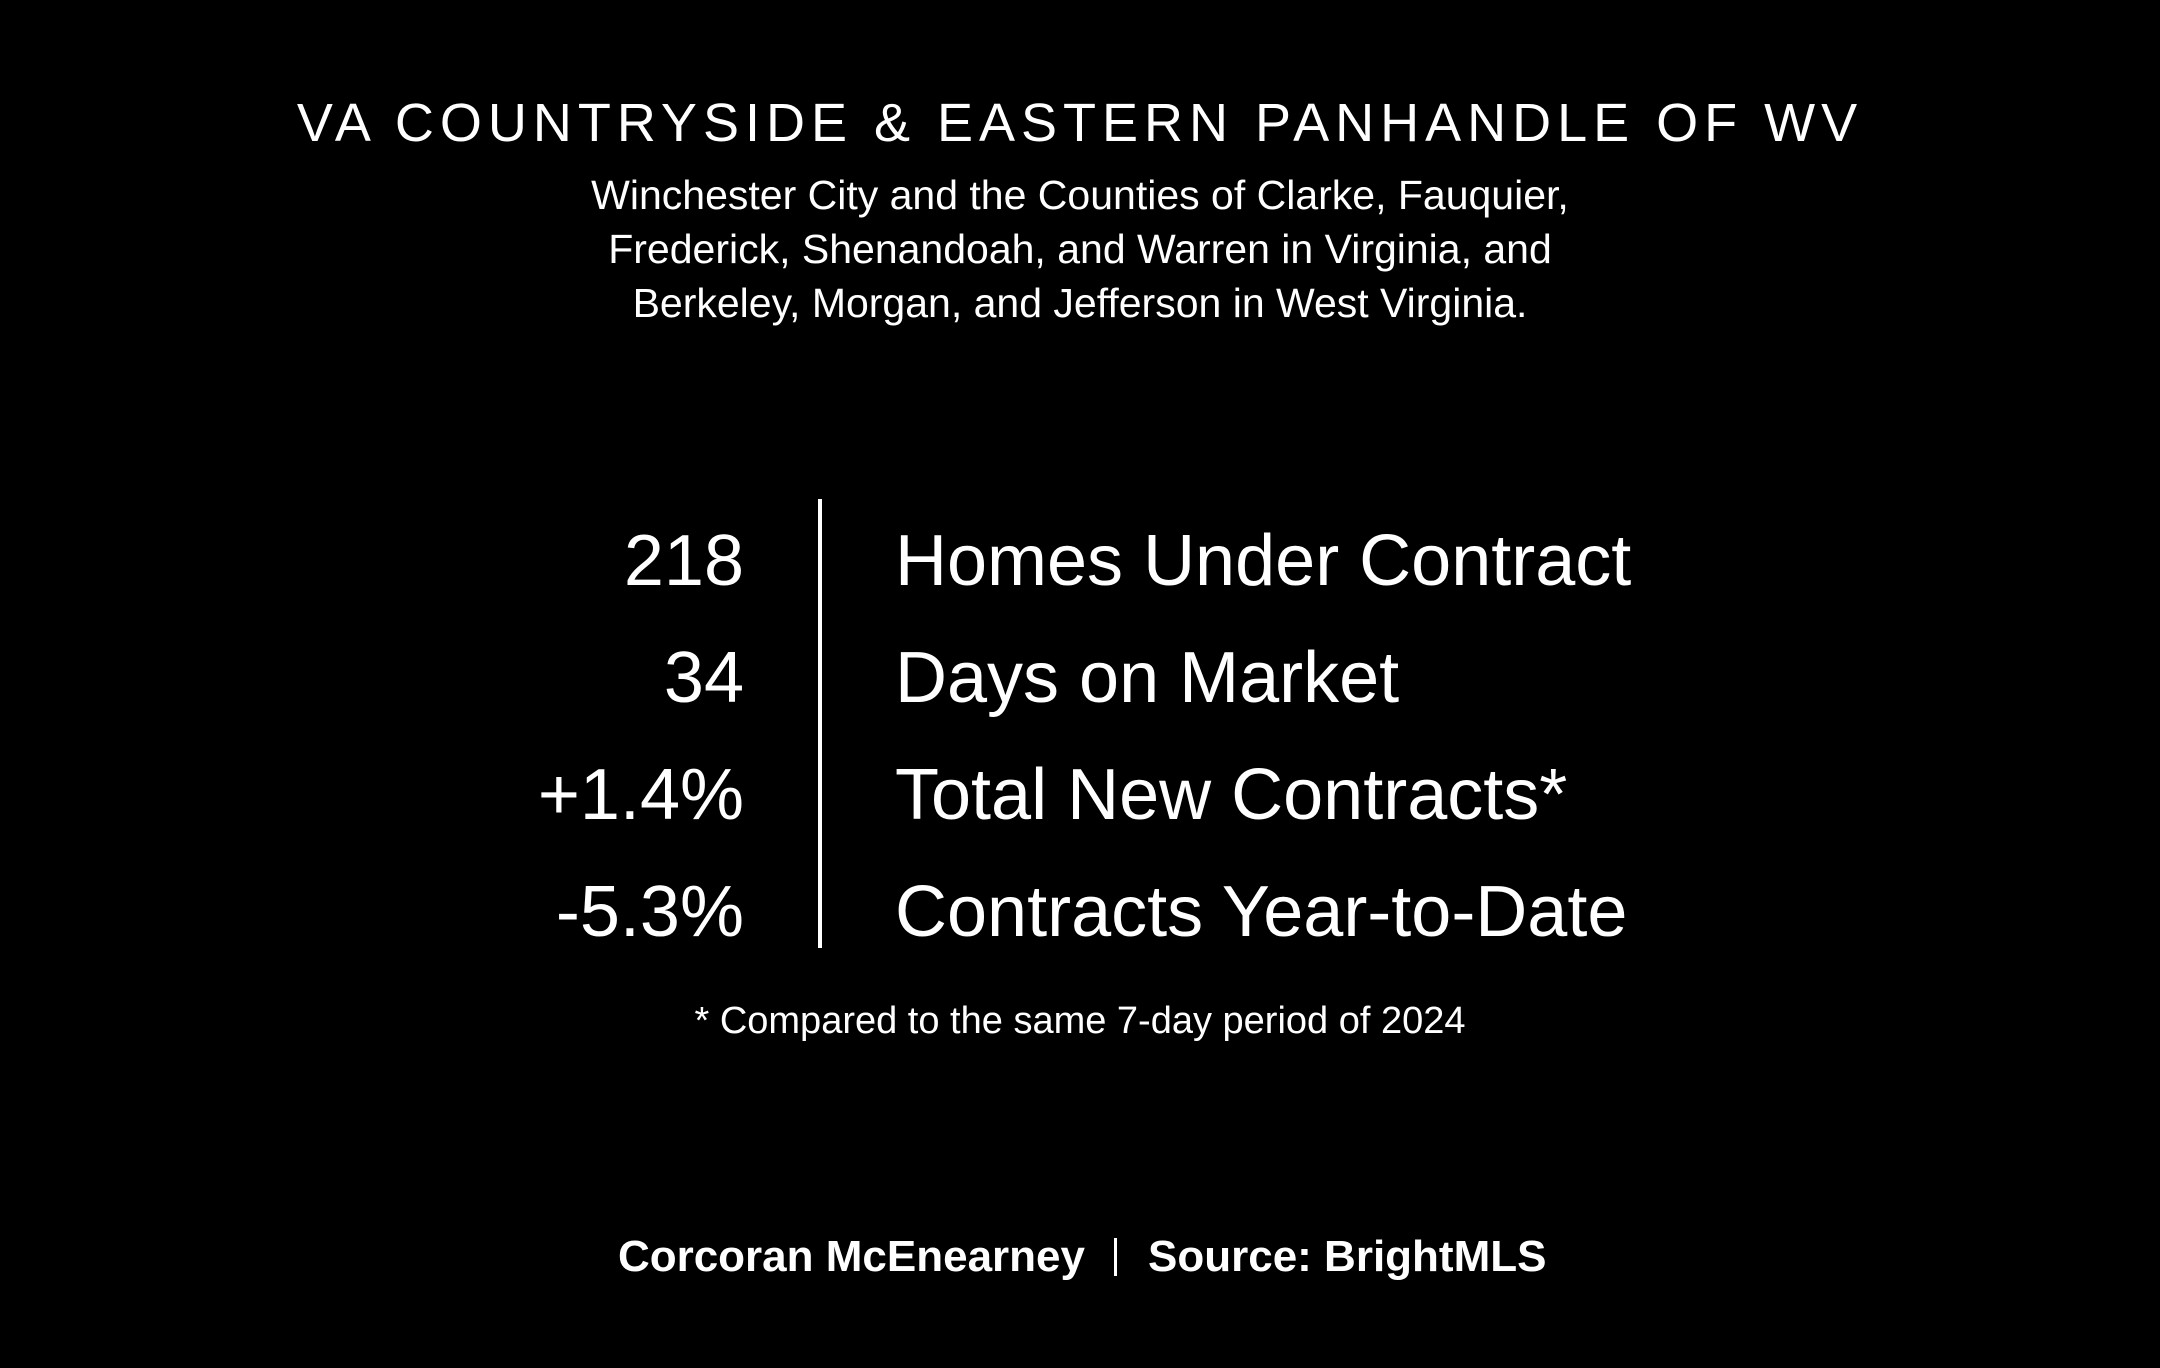  I want to click on stat-value: 218, so click(683, 561).